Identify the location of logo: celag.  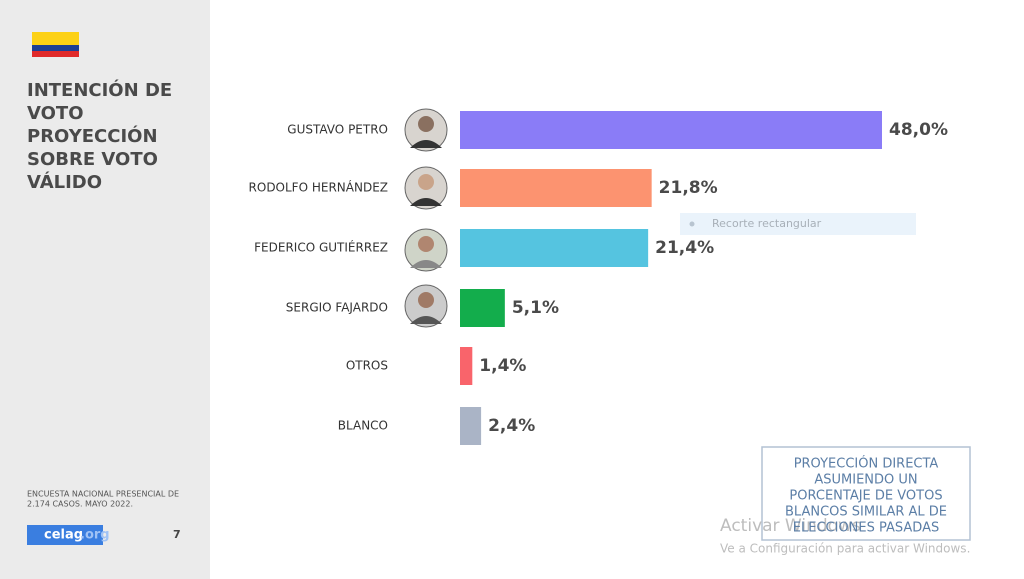
(63, 535).